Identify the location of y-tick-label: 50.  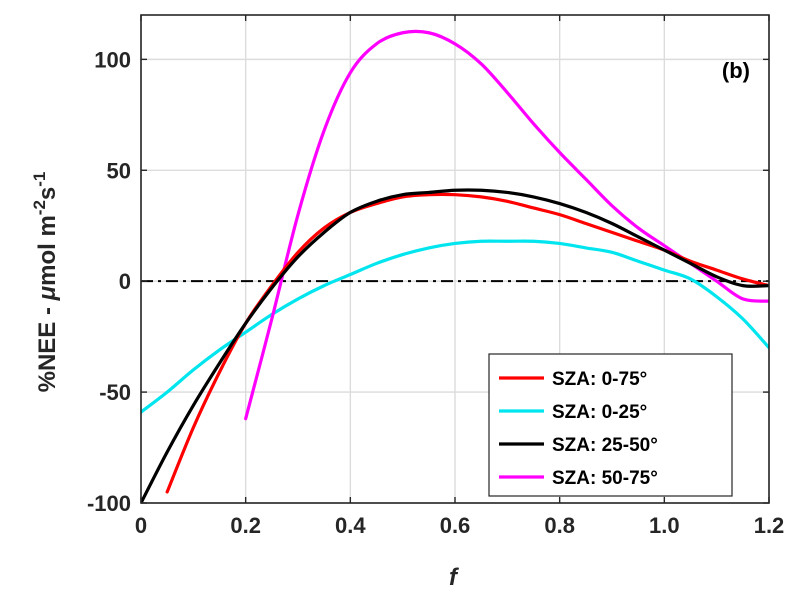
(119, 170).